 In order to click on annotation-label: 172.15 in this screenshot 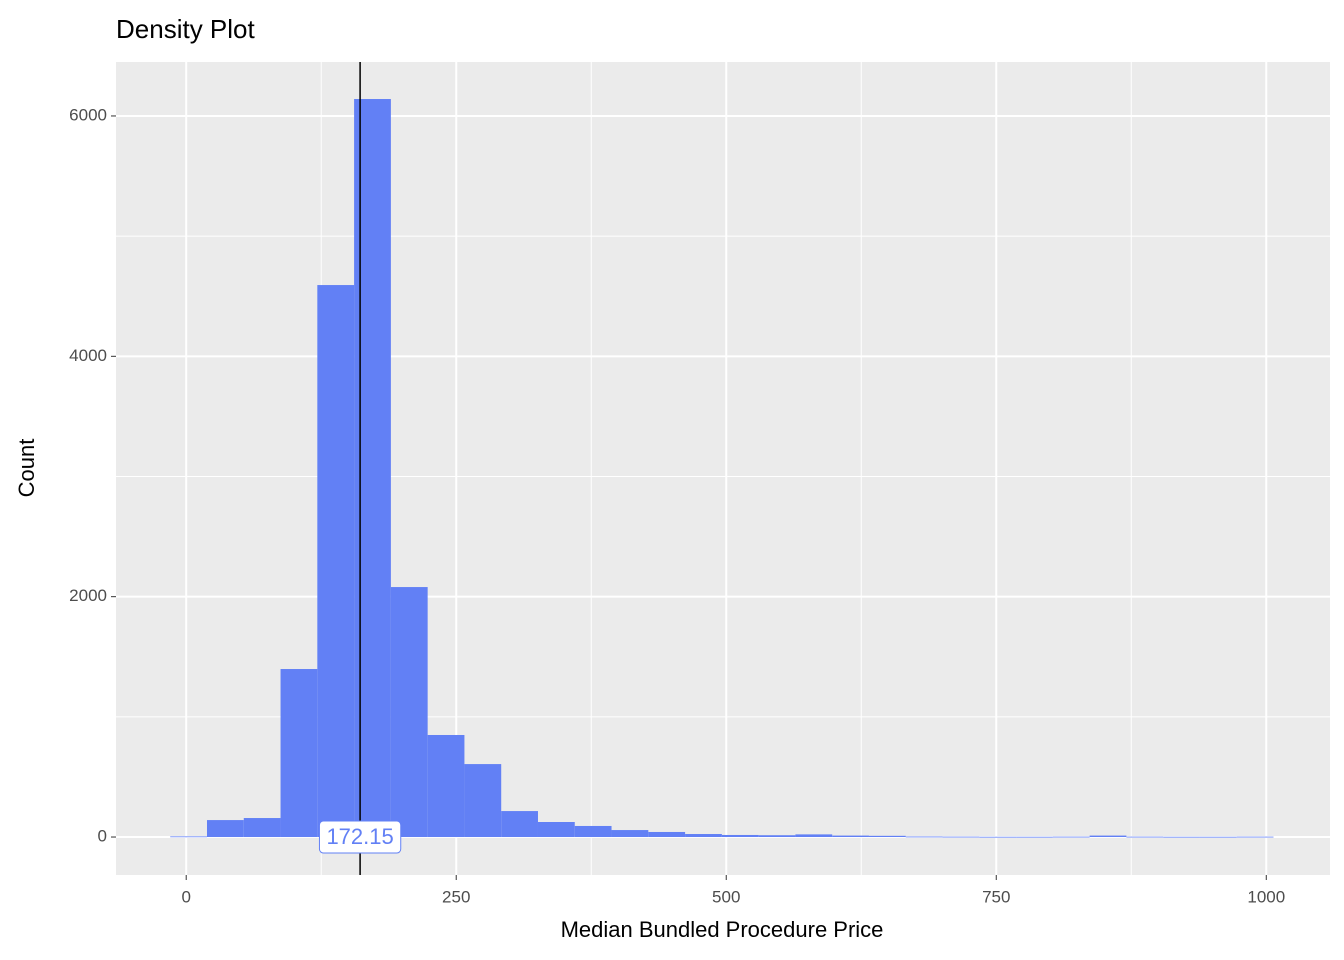, I will do `click(359, 836)`.